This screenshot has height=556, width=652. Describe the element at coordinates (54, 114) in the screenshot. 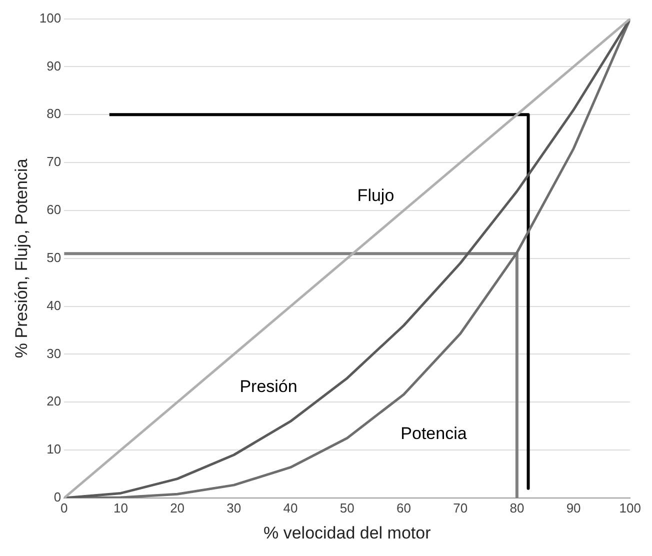

I see `y-tick-label: 80` at that location.